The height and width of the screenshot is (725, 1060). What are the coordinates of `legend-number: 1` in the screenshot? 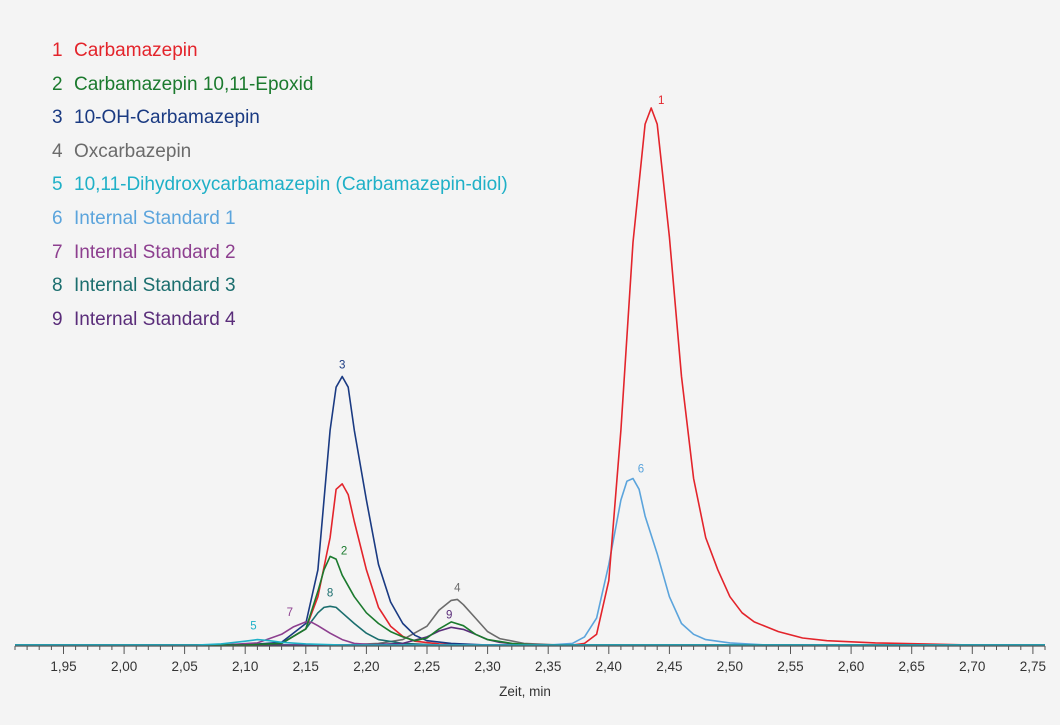 It's located at (57, 50).